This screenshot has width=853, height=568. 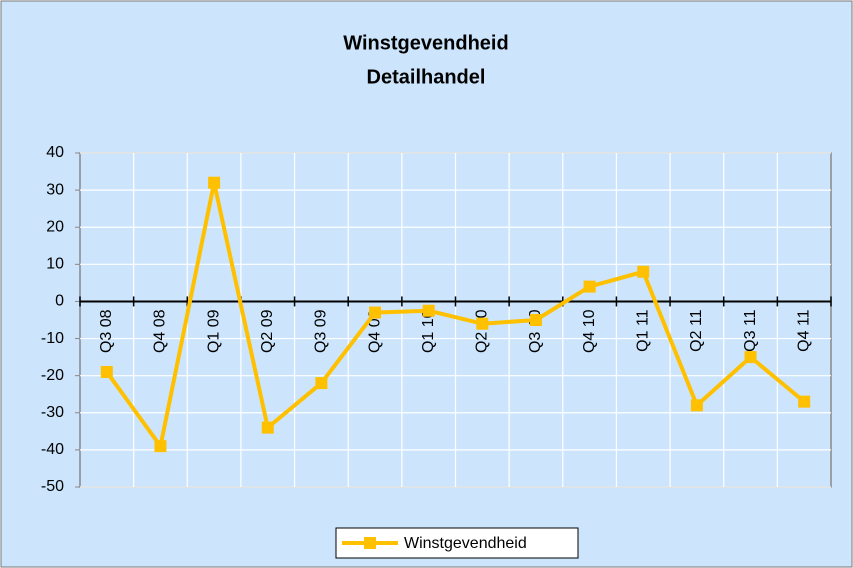 What do you see at coordinates (696, 330) in the screenshot?
I see `x-tick-label: Q2 11` at bounding box center [696, 330].